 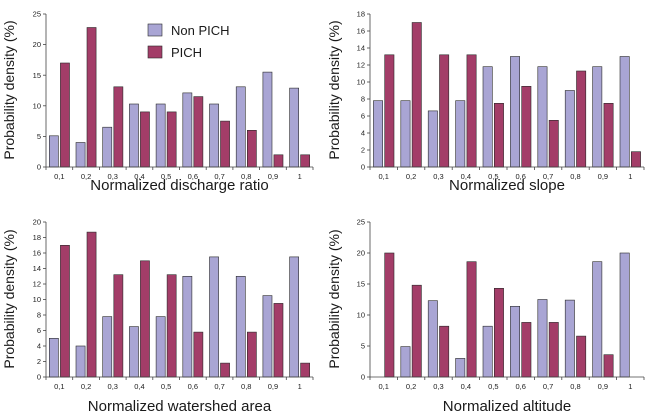 I want to click on x-axis-title: Normalized watershed area, so click(x=180, y=406).